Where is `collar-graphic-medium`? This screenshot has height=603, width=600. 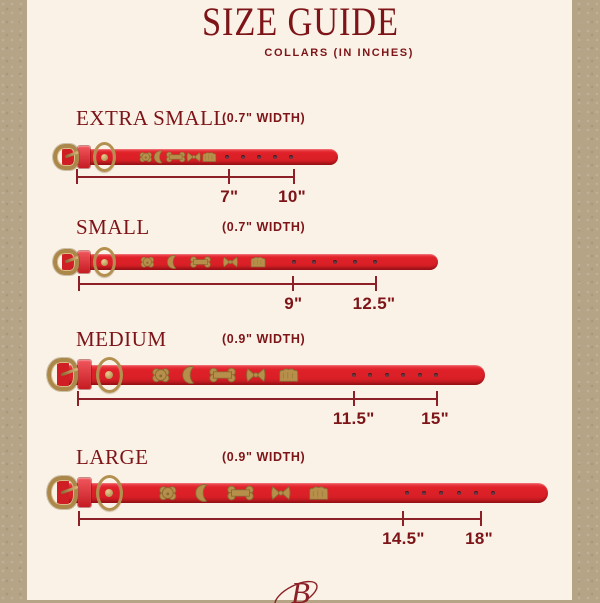
collar-graphic-medium is located at coordinates (266, 375).